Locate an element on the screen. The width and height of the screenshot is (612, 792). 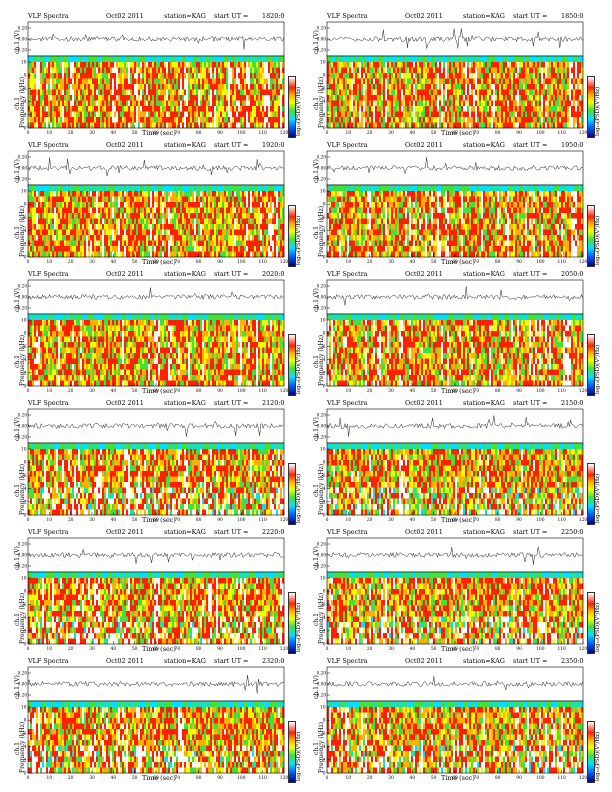
panel-title: VLF Spectra is located at coordinates (48, 16).